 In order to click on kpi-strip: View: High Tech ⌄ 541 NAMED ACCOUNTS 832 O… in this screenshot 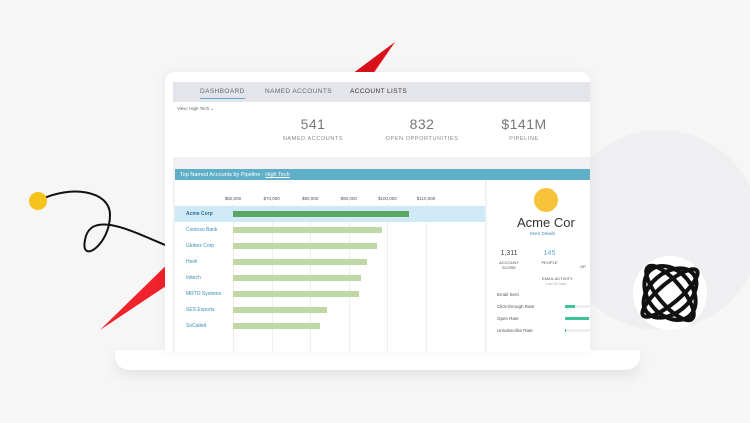, I will do `click(381, 129)`.